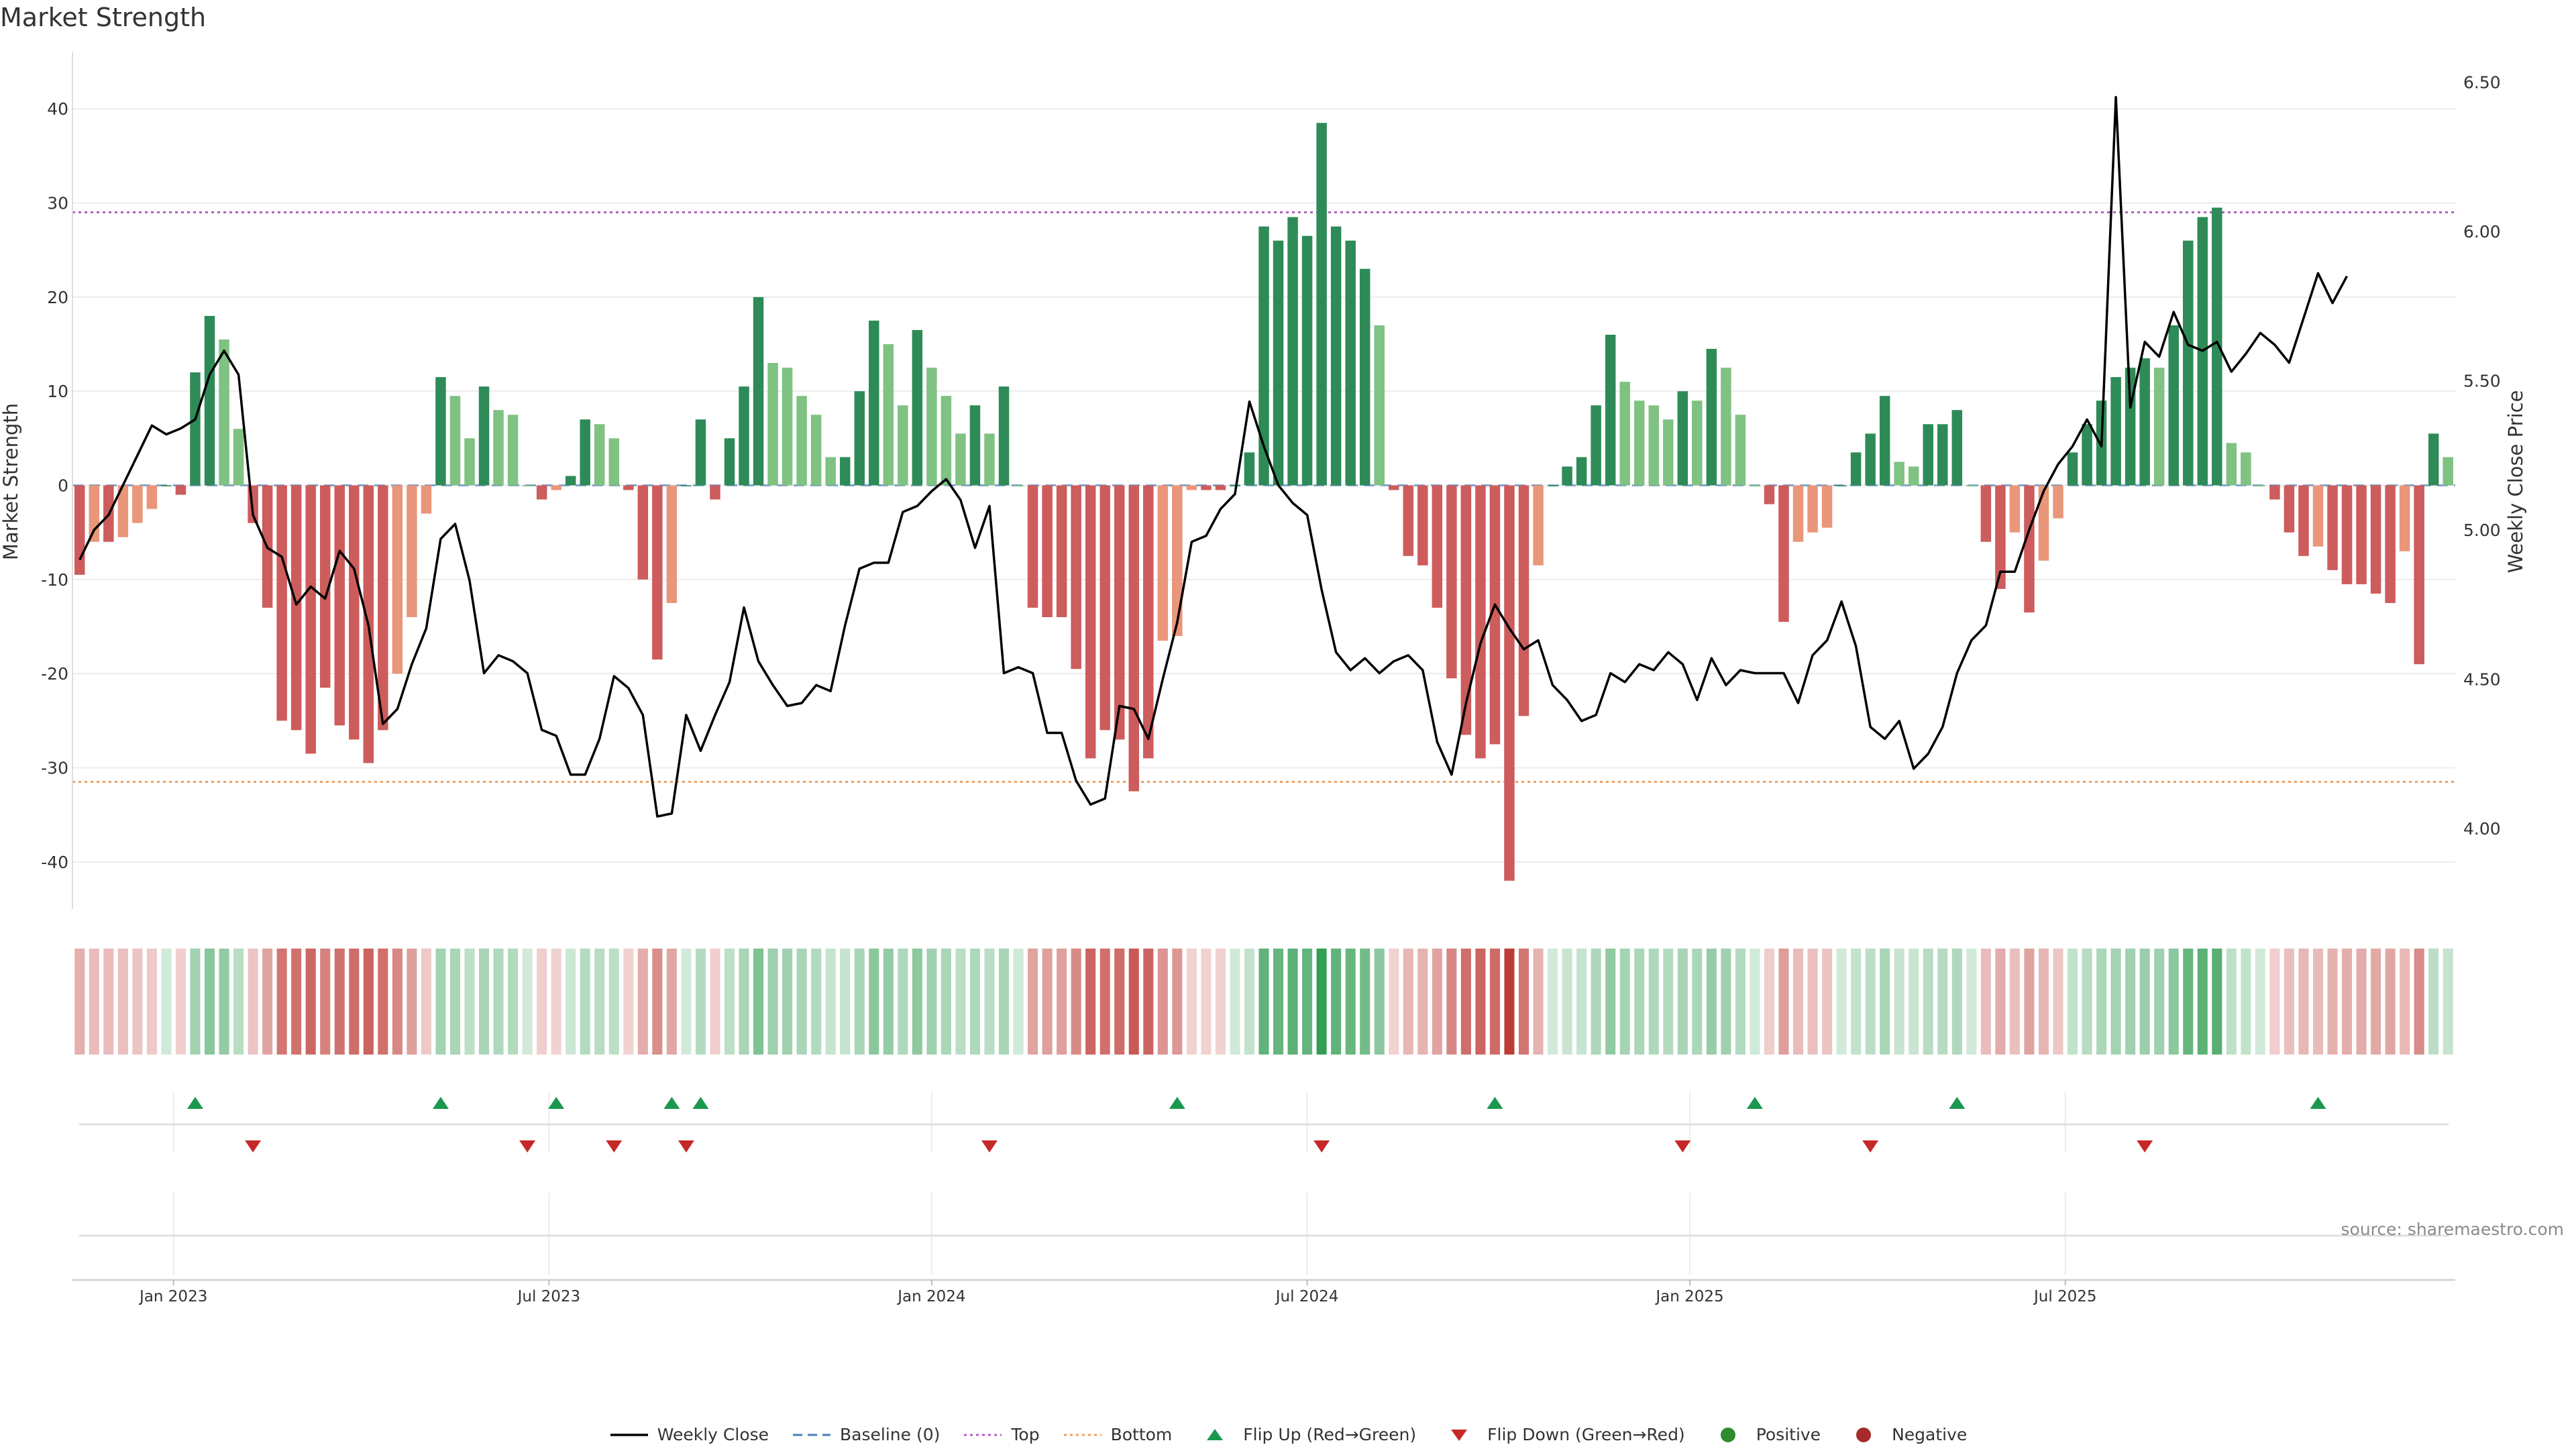  Describe the element at coordinates (1754, 1103) in the screenshot. I see `flip-up-marker` at that location.